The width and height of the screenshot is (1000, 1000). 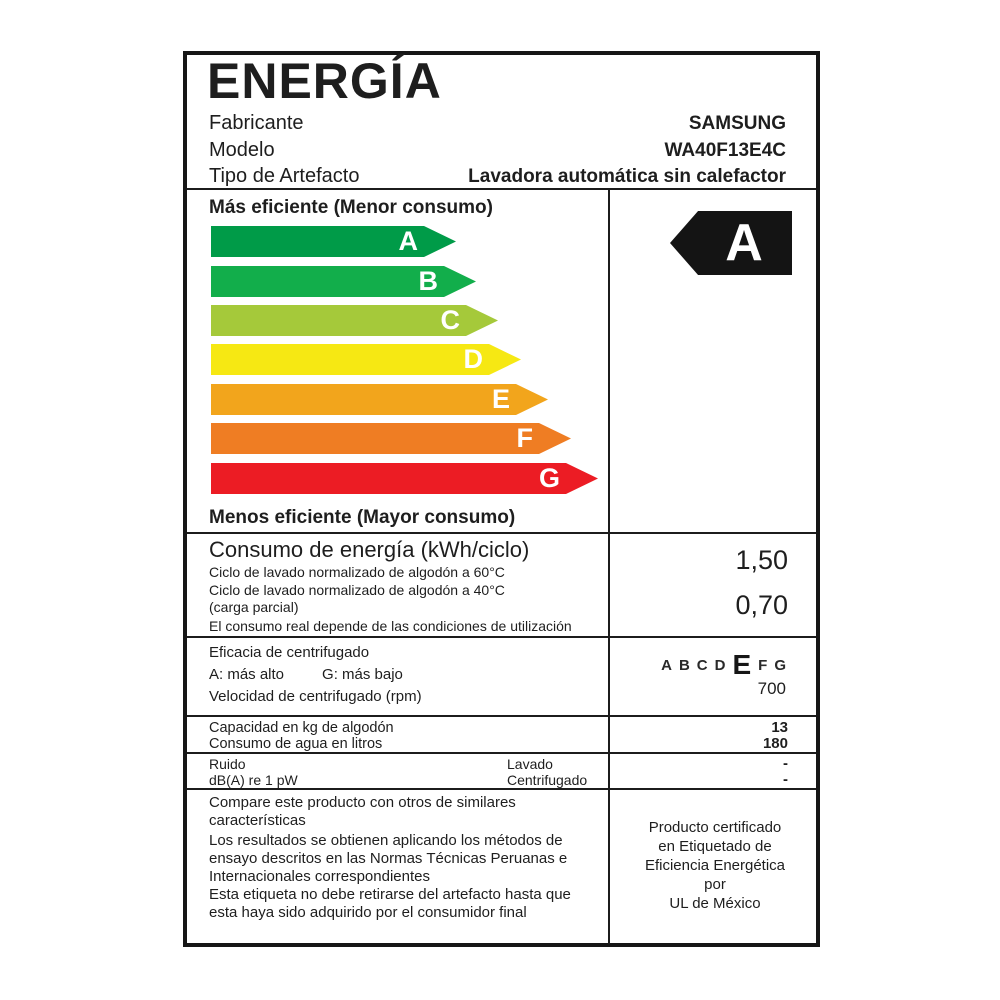 I want to click on partial-load-label: (carga parcial), so click(x=254, y=607).